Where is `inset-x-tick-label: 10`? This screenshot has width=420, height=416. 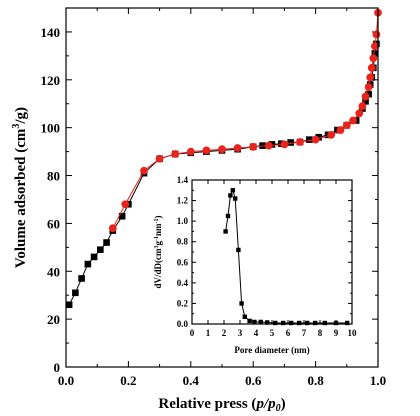 inset-x-tick-label: 10 is located at coordinates (353, 333).